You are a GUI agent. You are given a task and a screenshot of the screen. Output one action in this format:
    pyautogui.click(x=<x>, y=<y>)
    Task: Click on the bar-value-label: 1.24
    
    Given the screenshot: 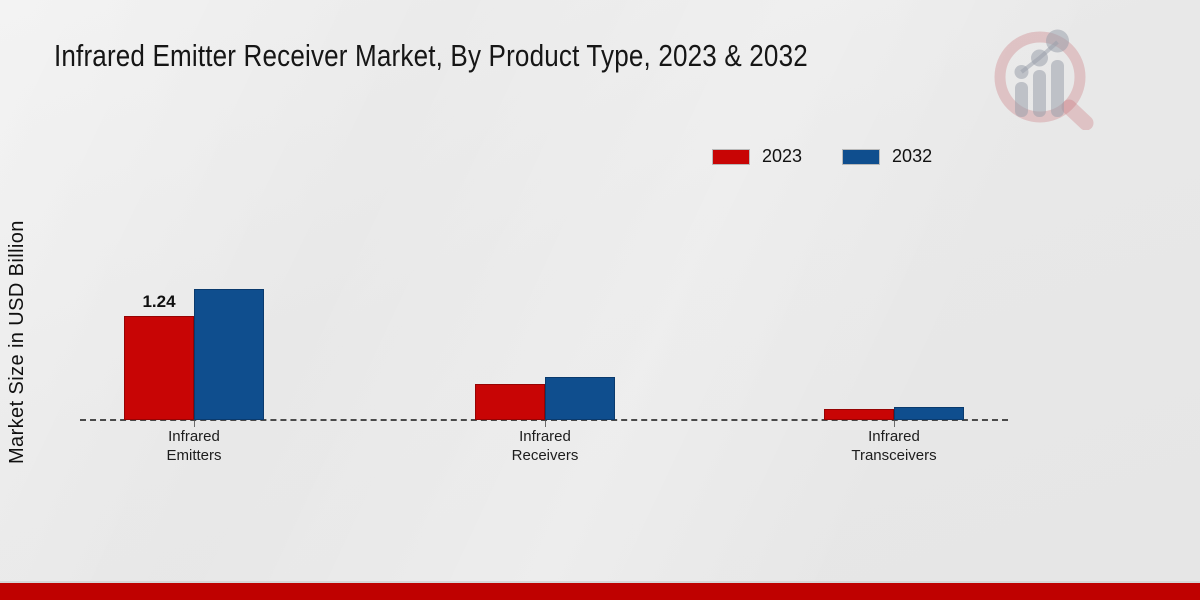 What is the action you would take?
    pyautogui.click(x=159, y=301)
    